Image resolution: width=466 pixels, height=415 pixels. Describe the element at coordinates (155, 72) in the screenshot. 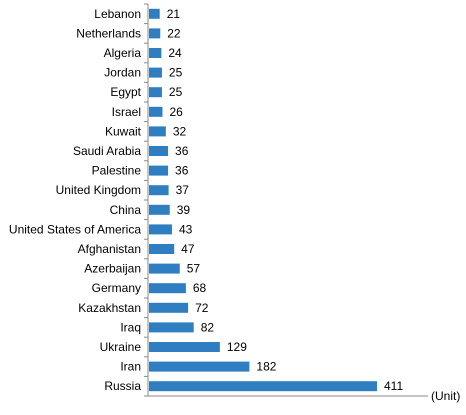

I see `bar-jordan` at that location.